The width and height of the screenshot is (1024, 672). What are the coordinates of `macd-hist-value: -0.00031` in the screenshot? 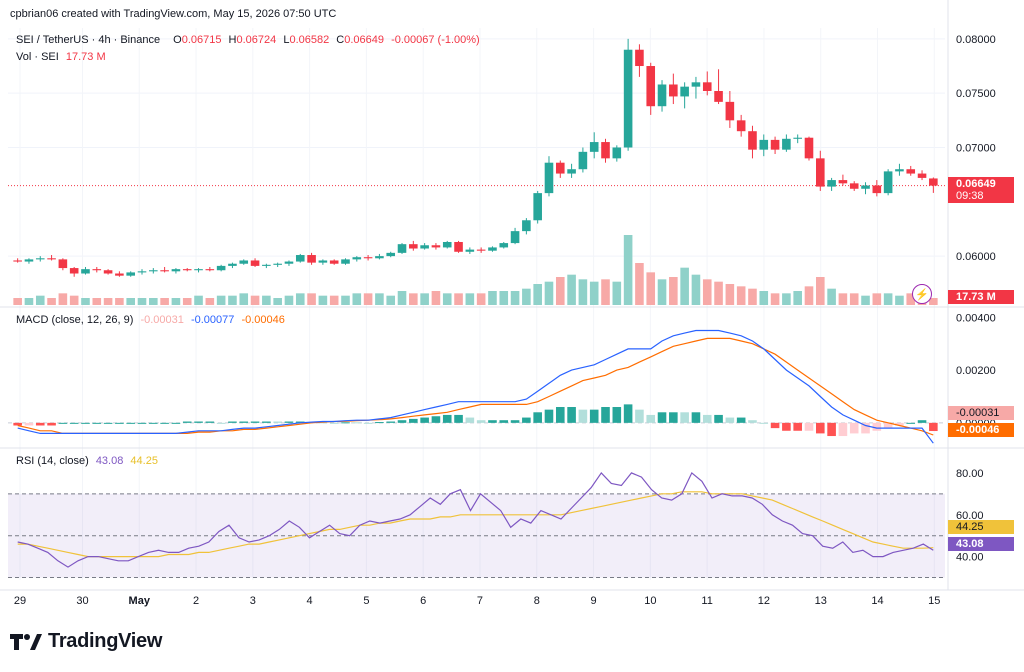 It's located at (162, 320).